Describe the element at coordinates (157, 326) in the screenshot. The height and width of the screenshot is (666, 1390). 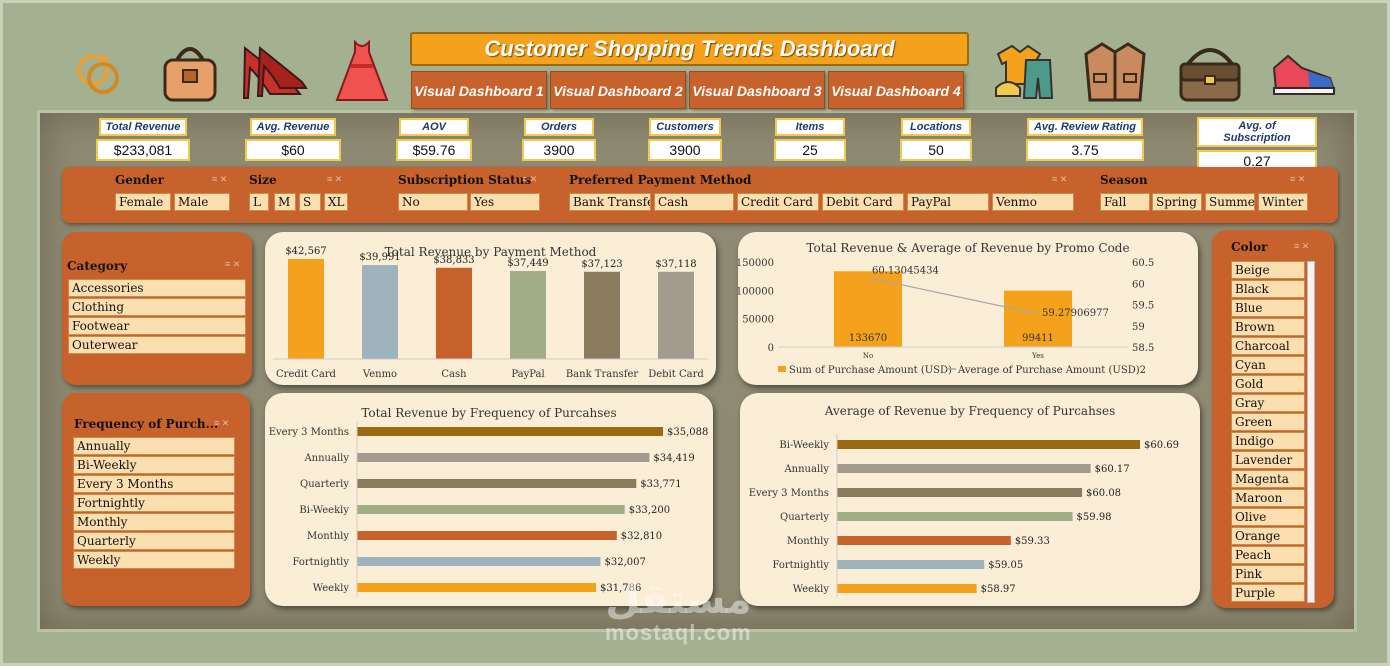
I see `slicer-item-footwear: Footwear` at that location.